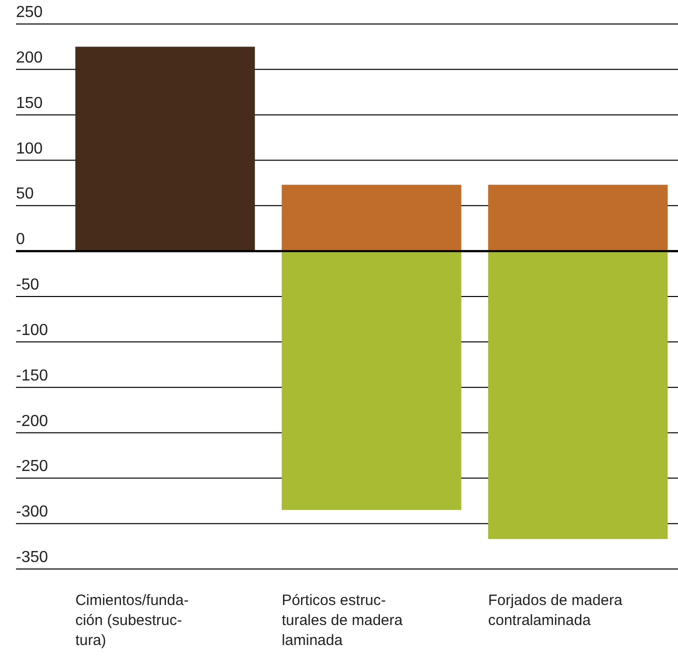  What do you see at coordinates (32, 421) in the screenshot?
I see `y-tick-label: -200` at bounding box center [32, 421].